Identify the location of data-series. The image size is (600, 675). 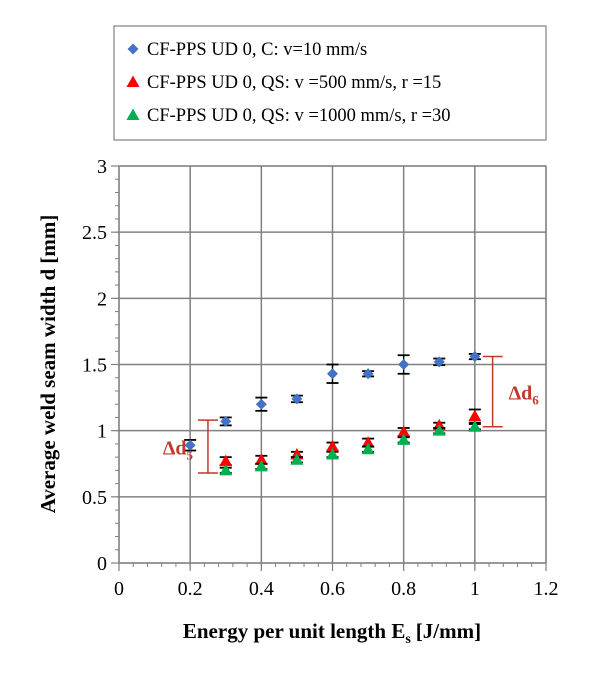
(333, 413).